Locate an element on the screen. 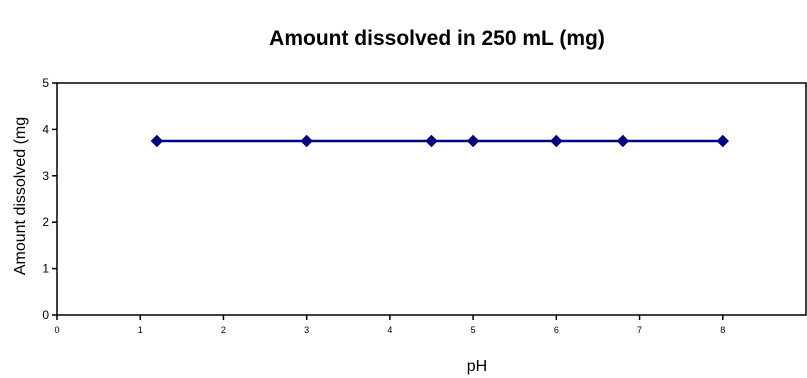 The height and width of the screenshot is (378, 807). x-tick-label: 1 is located at coordinates (140, 330).